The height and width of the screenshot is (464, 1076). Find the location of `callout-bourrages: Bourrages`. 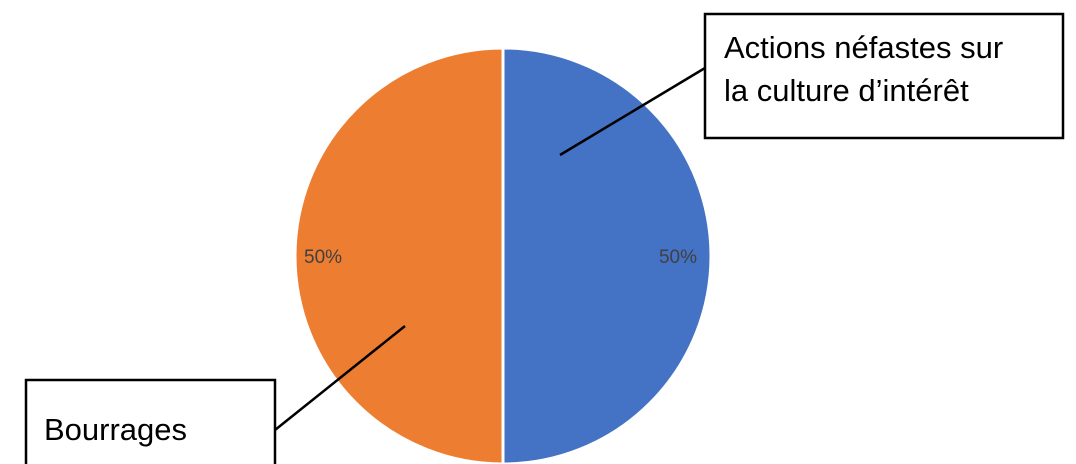

callout-bourrages: Bourrages is located at coordinates (215, 394).